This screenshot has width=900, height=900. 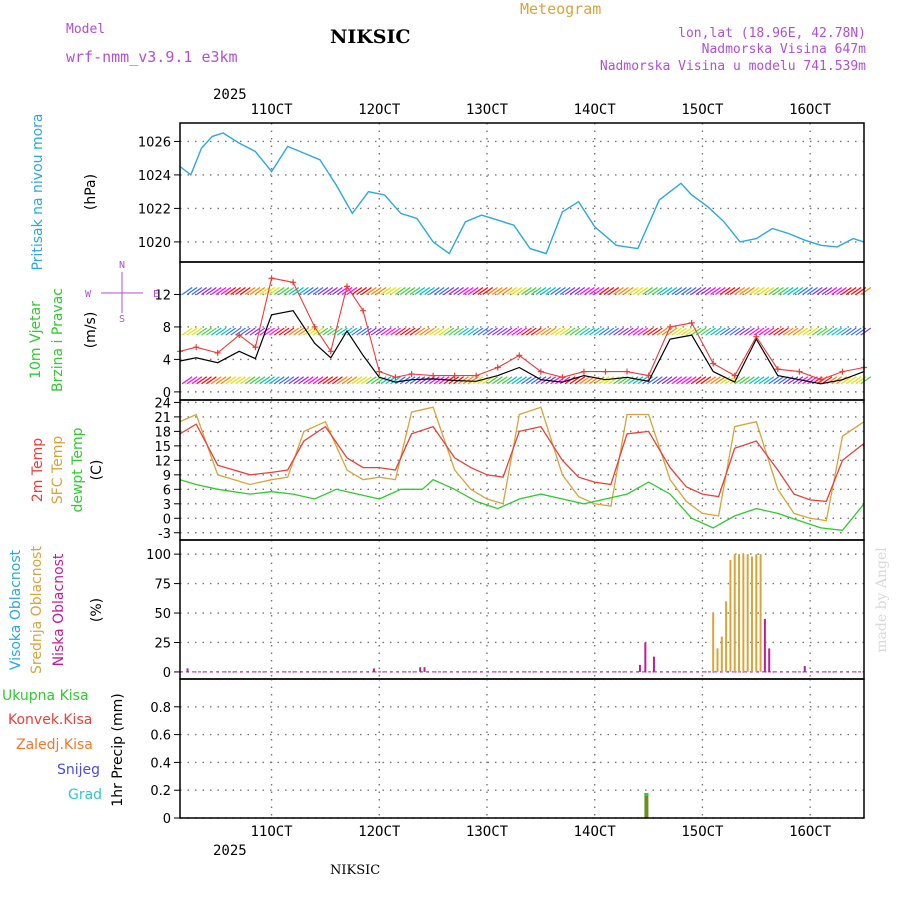 What do you see at coordinates (522, 504) in the screenshot?
I see `dewpt-line` at bounding box center [522, 504].